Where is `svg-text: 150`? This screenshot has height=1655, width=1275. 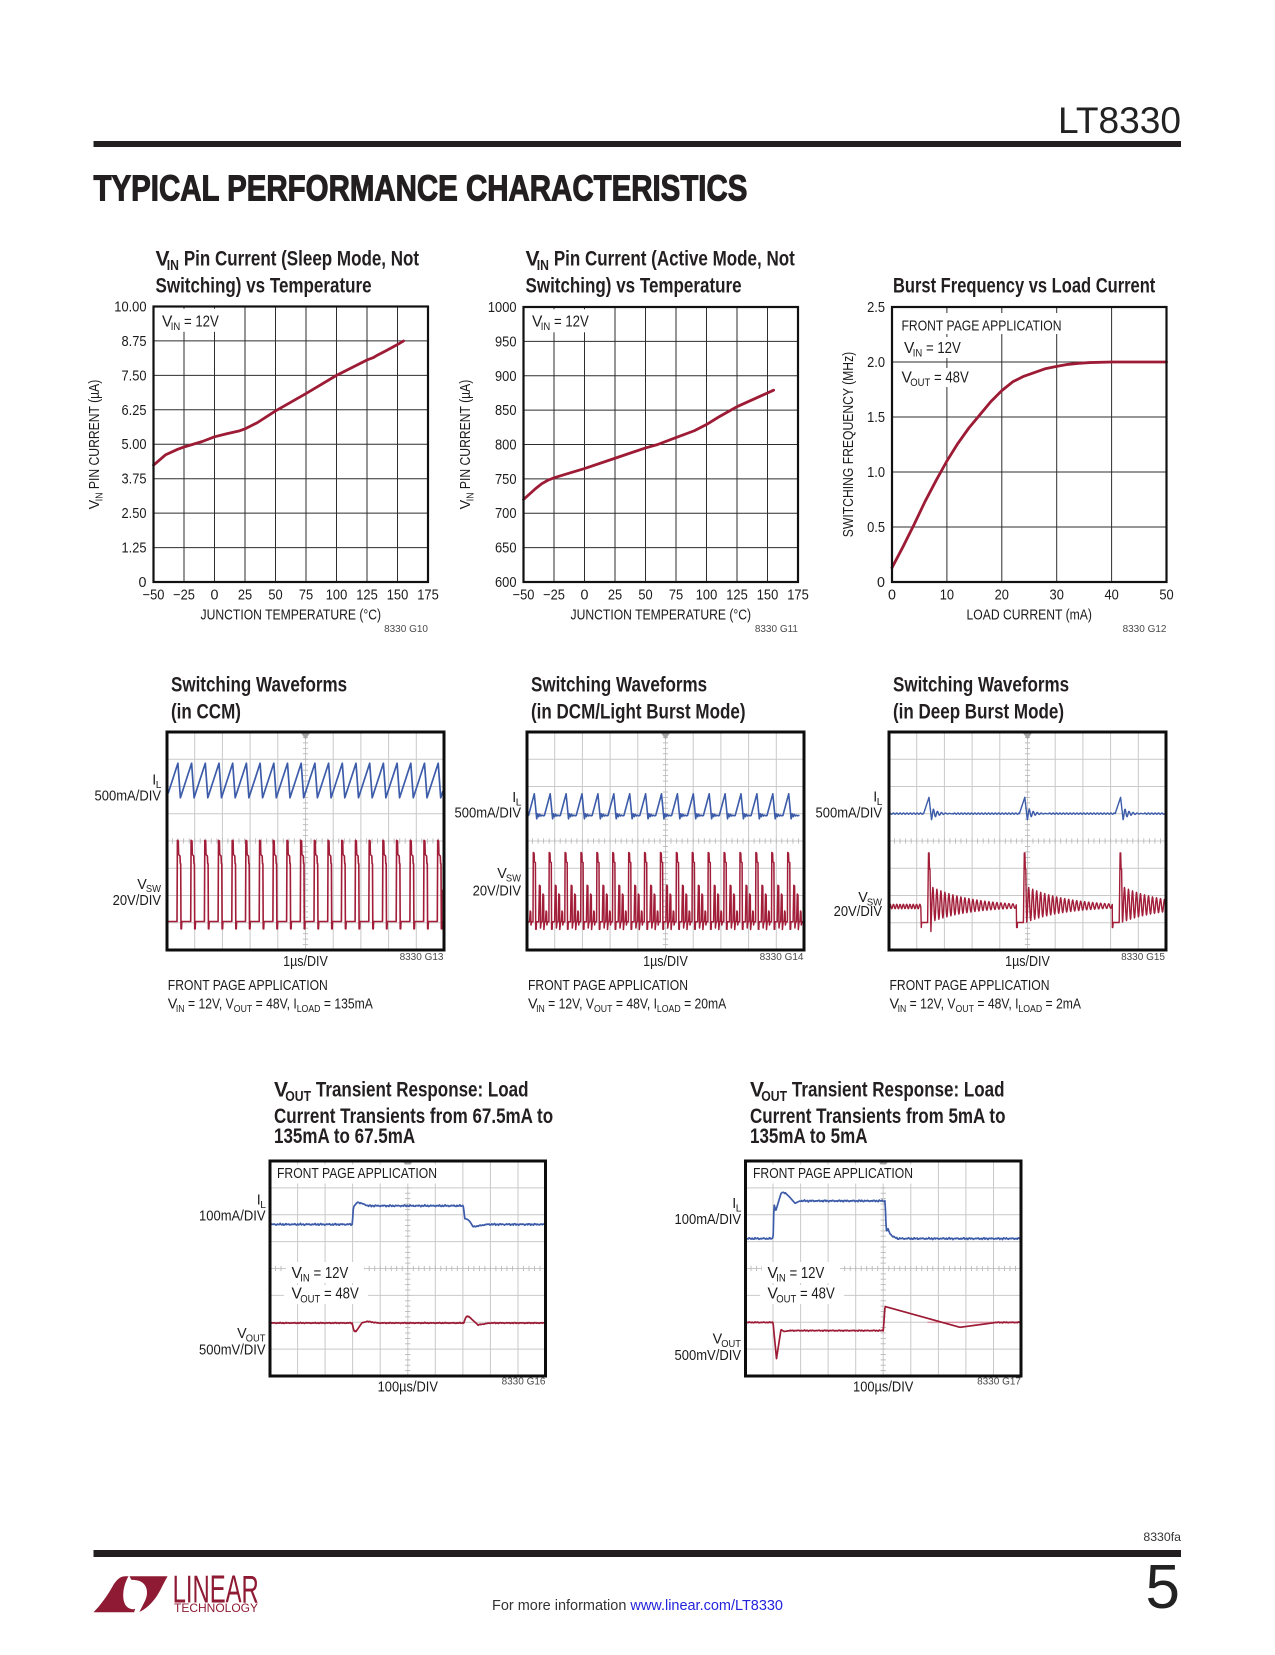 svg-text: 150 is located at coordinates (768, 596).